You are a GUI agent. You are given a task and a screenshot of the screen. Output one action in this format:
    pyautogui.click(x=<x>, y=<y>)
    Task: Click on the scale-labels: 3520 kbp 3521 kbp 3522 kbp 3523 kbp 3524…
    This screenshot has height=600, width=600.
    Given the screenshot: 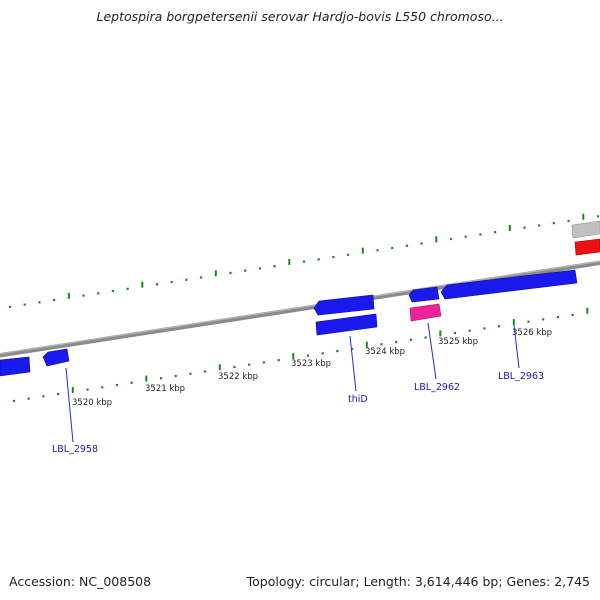 What is the action you would take?
    pyautogui.click(x=312, y=368)
    